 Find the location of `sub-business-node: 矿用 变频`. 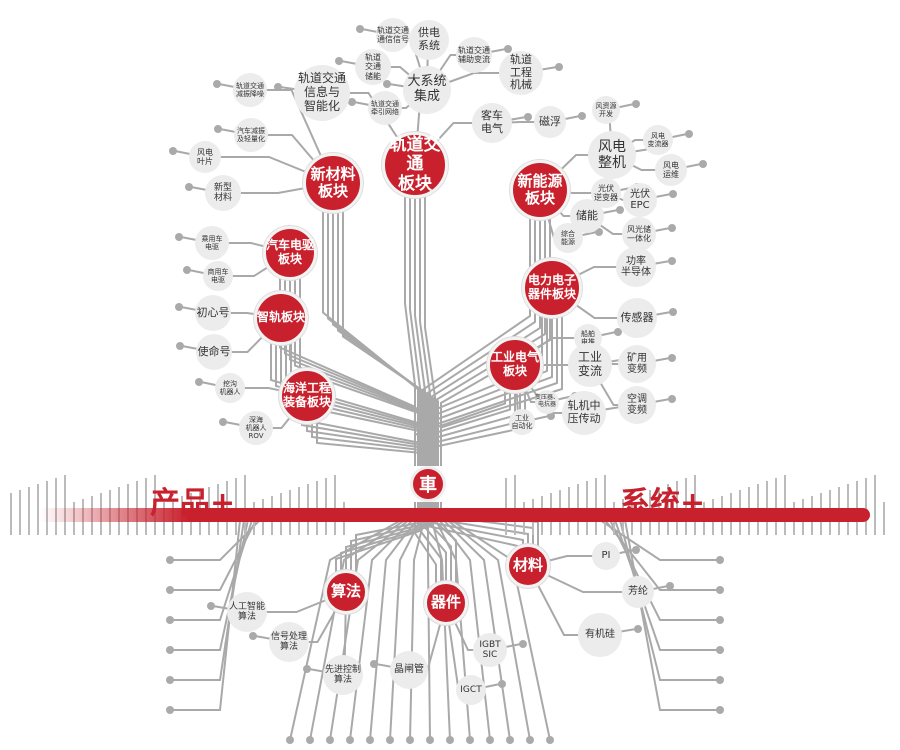

sub-business-node: 矿用 变频 is located at coordinates (637, 364).